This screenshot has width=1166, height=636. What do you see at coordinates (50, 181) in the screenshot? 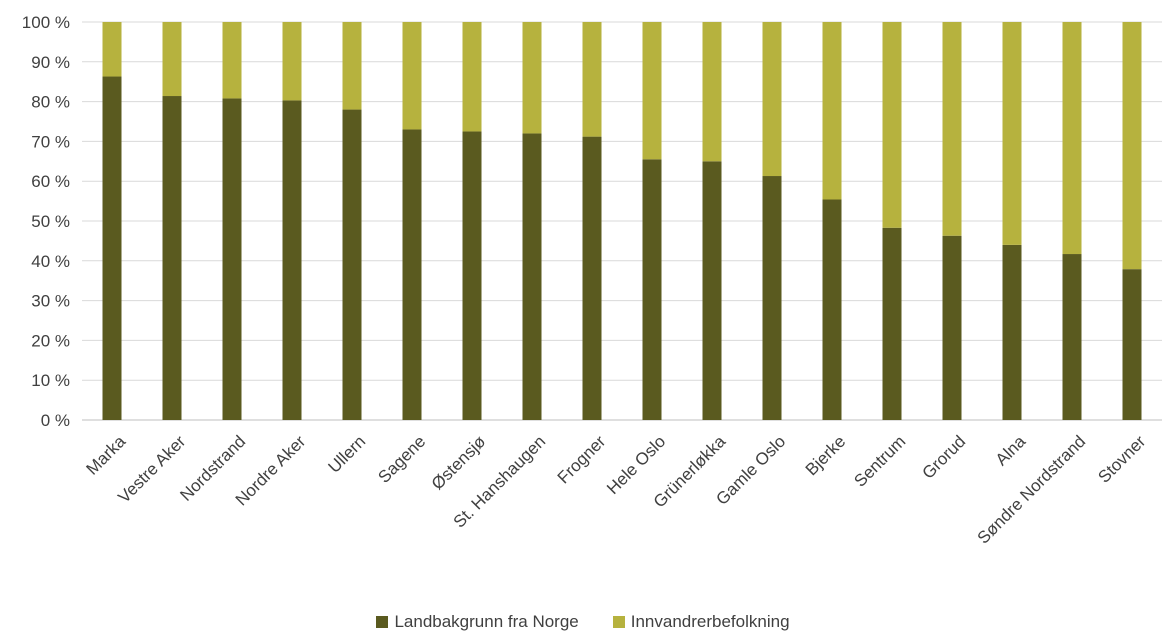
I see `y-tick-label: 60 %` at bounding box center [50, 181].